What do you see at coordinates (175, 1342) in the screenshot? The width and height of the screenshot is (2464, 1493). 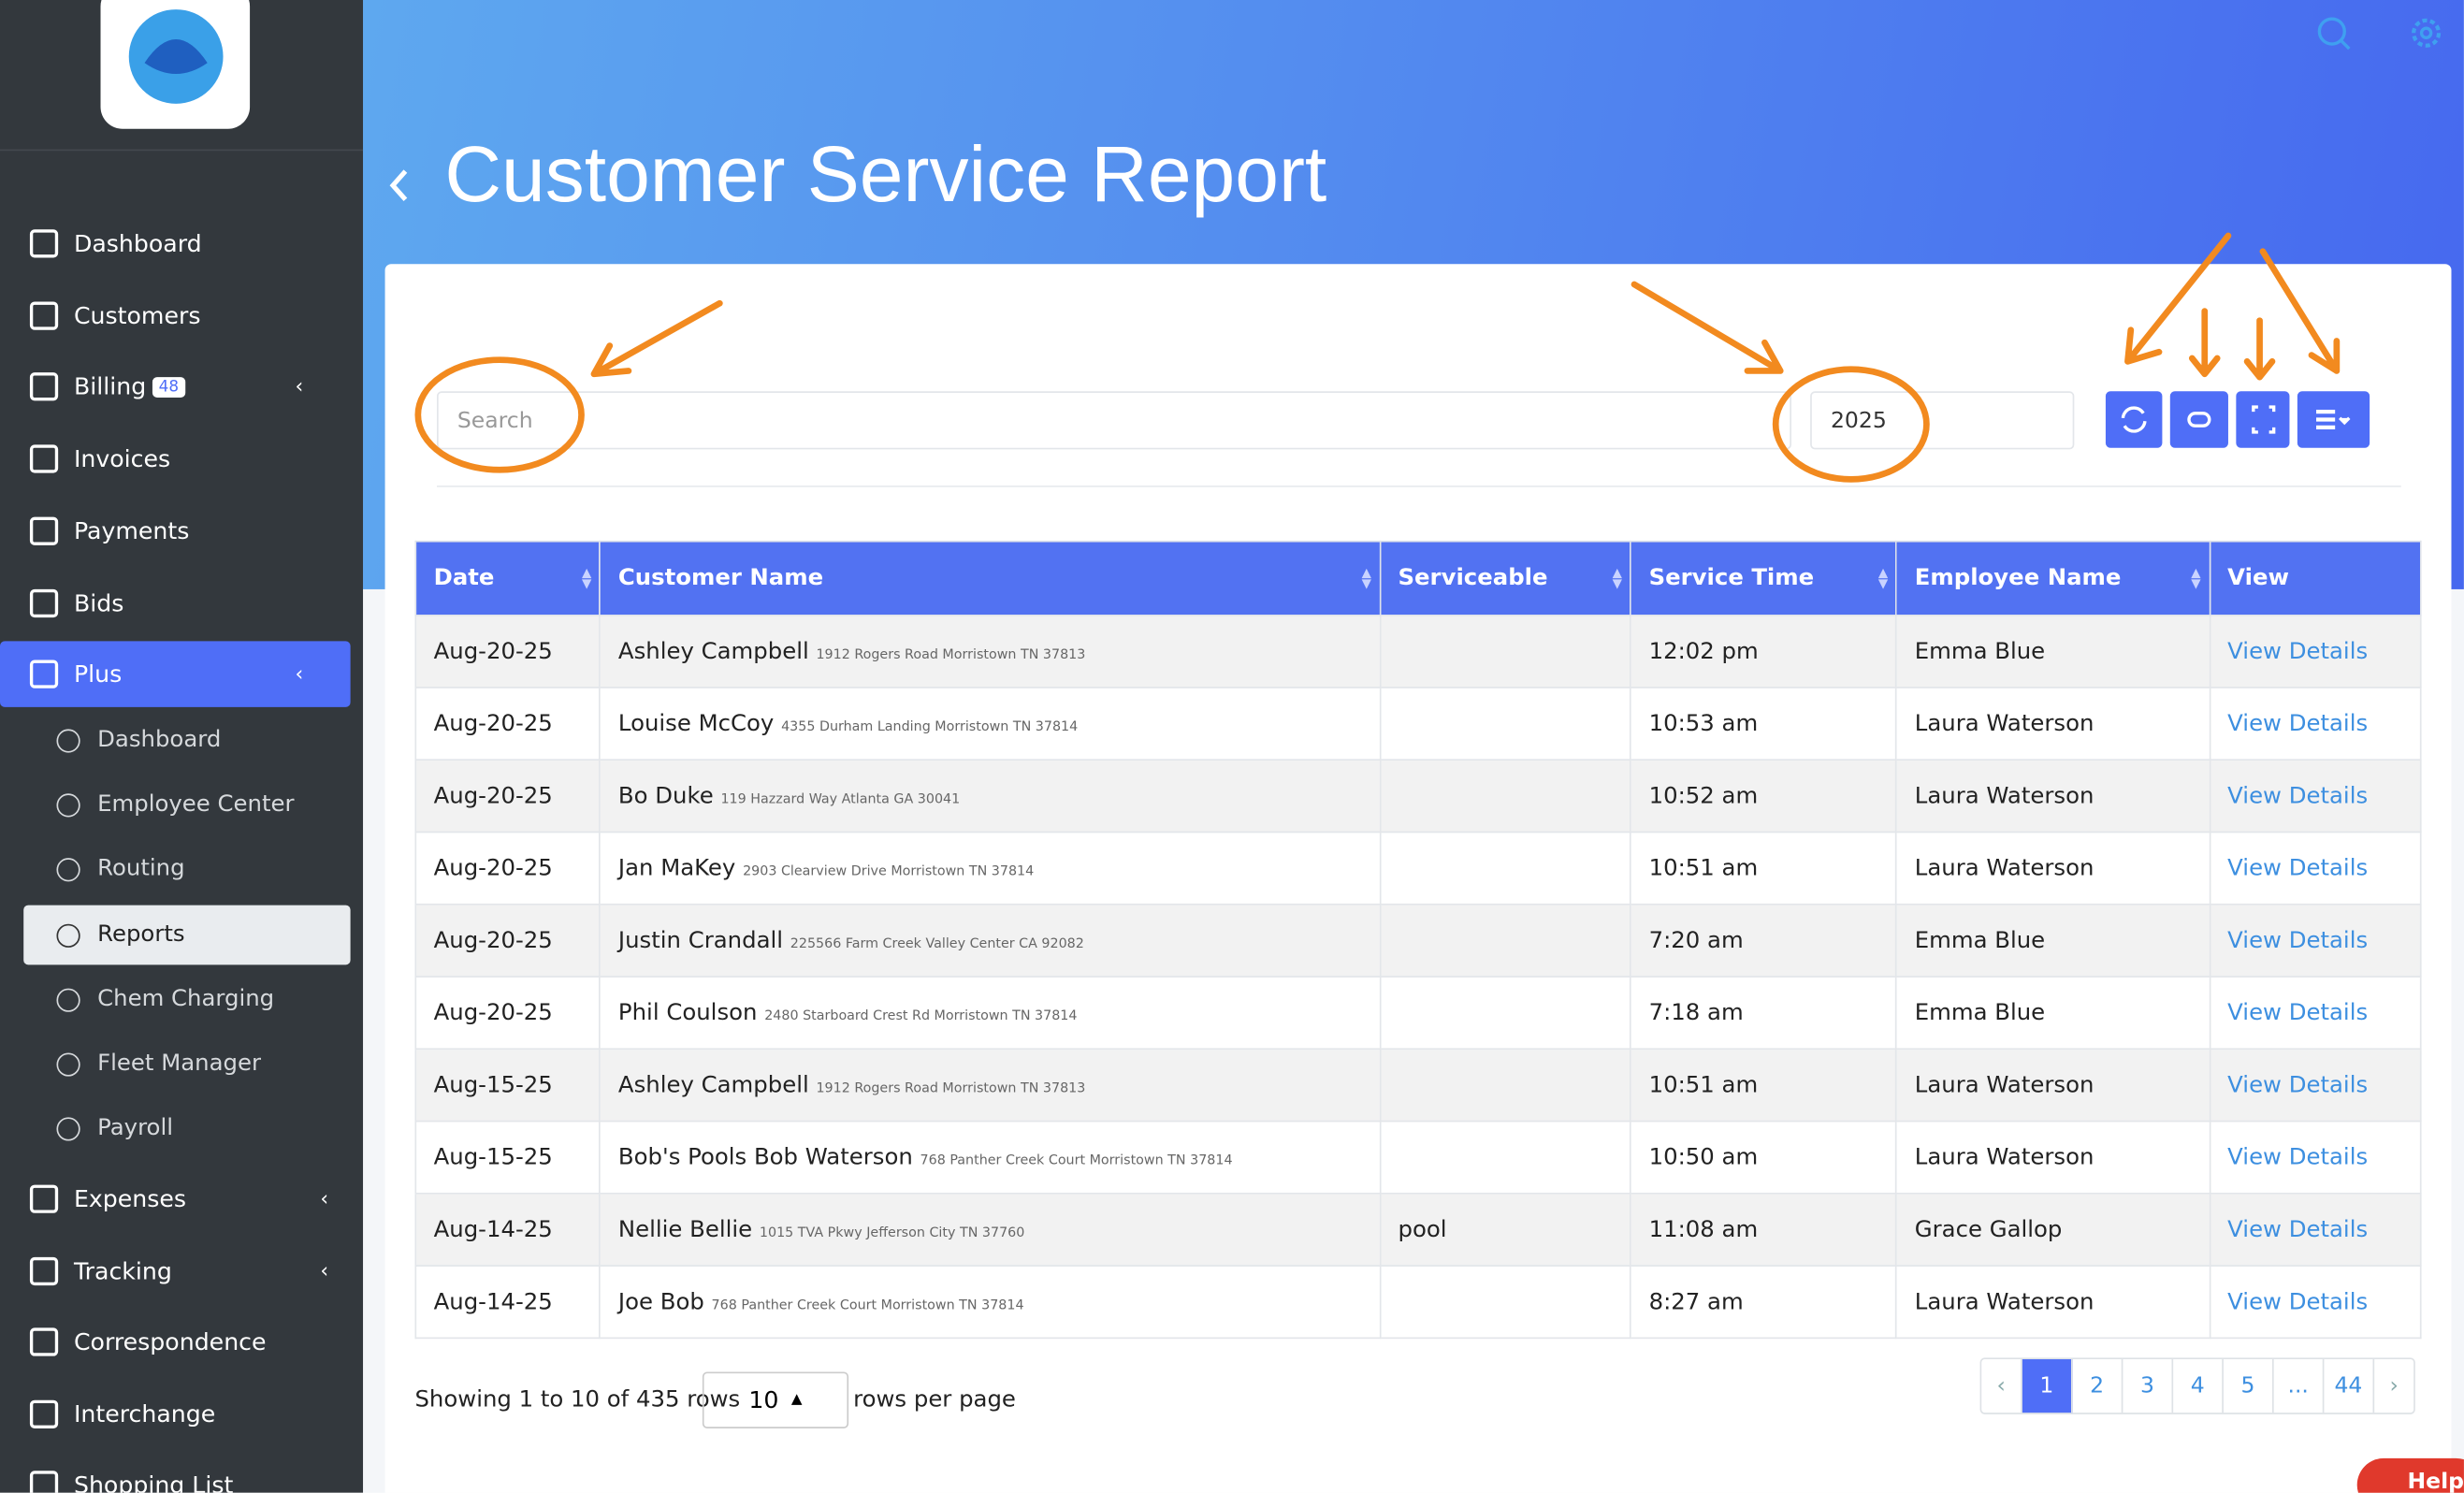 I see `menu-item: Correspondence` at bounding box center [175, 1342].